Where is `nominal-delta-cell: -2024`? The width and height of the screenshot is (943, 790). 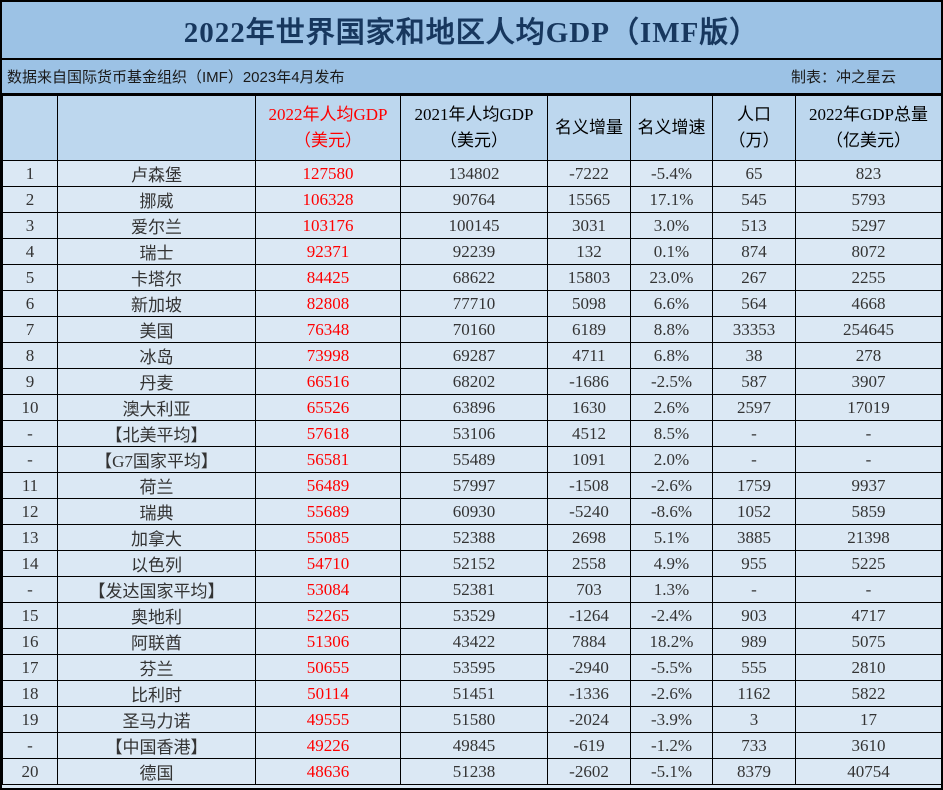 nominal-delta-cell: -2024 is located at coordinates (589, 719).